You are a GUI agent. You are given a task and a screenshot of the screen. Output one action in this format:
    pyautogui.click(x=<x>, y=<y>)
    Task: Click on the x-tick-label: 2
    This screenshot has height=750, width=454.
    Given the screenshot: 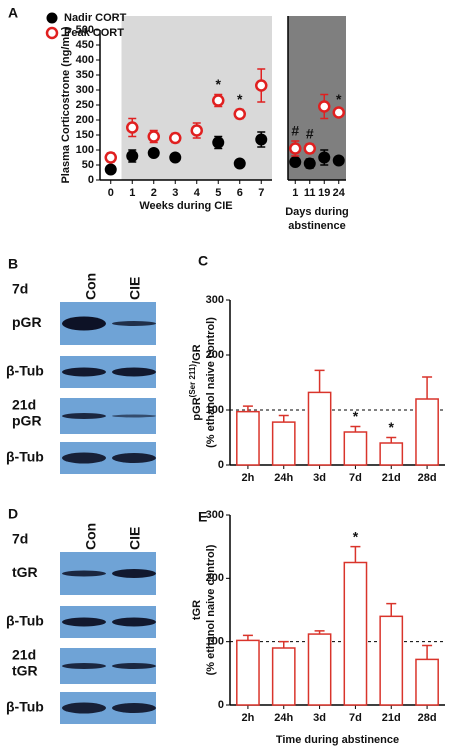 What is the action you would take?
    pyautogui.click(x=154, y=193)
    